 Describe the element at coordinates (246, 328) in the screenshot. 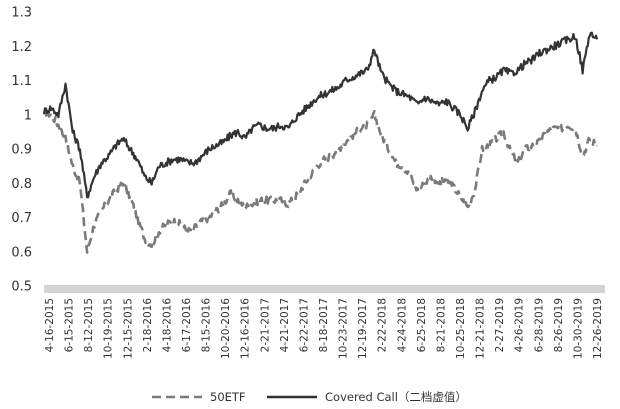

I see `x-tick-label: 12-16-2016` at that location.